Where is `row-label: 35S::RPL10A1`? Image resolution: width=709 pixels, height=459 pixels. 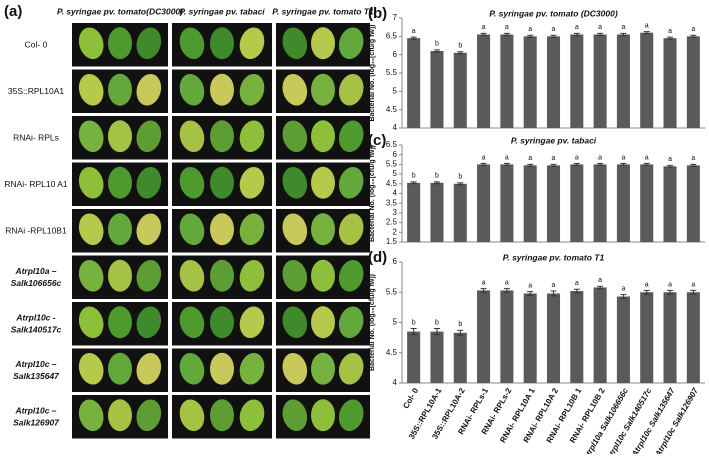 row-label: 35S::RPL10A1 is located at coordinates (36, 91).